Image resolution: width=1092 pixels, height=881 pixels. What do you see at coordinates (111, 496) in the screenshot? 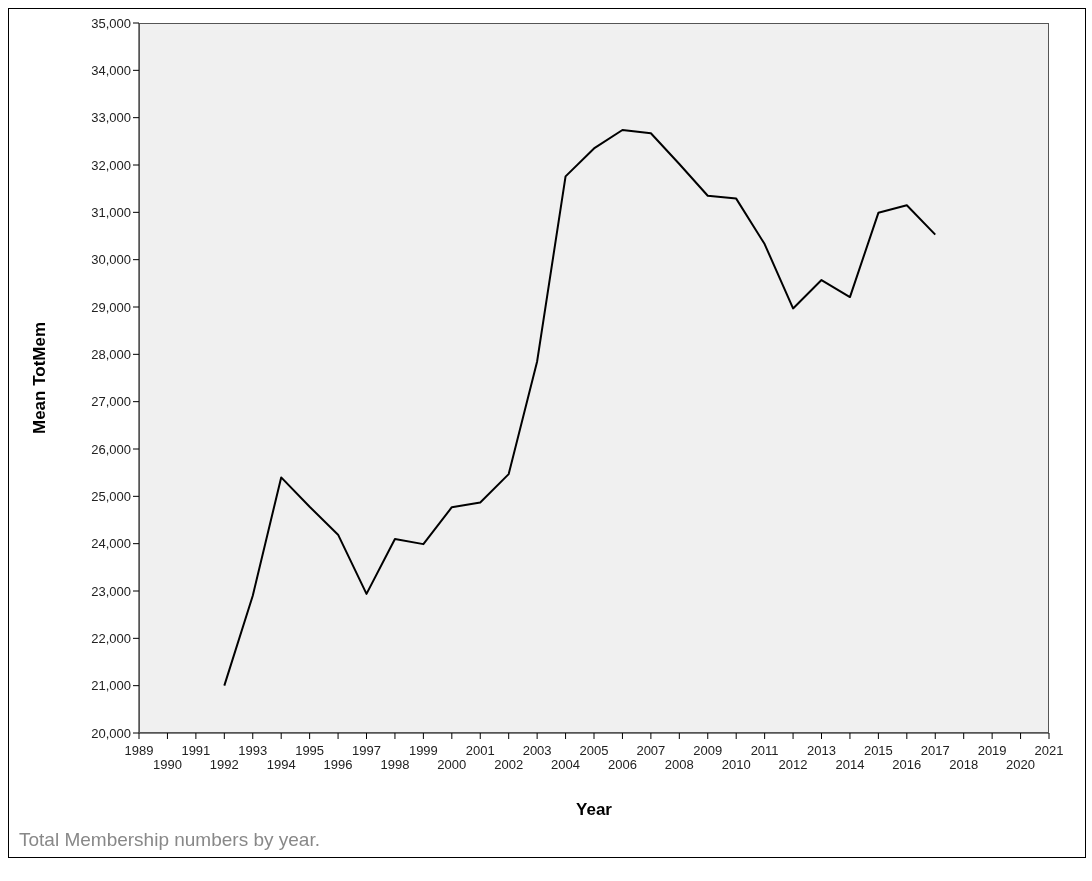
I see `y-tick-label: 25,000` at bounding box center [111, 496].